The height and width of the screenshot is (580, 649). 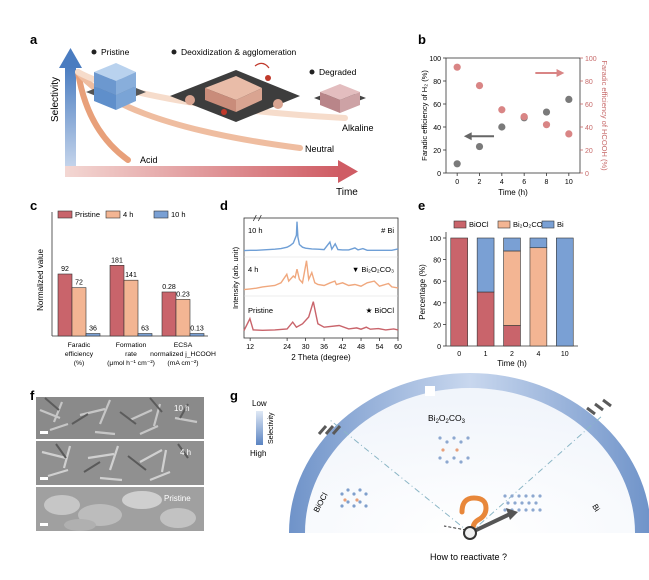 I want to click on label-alkaline: Alkaline, so click(x=358, y=128).